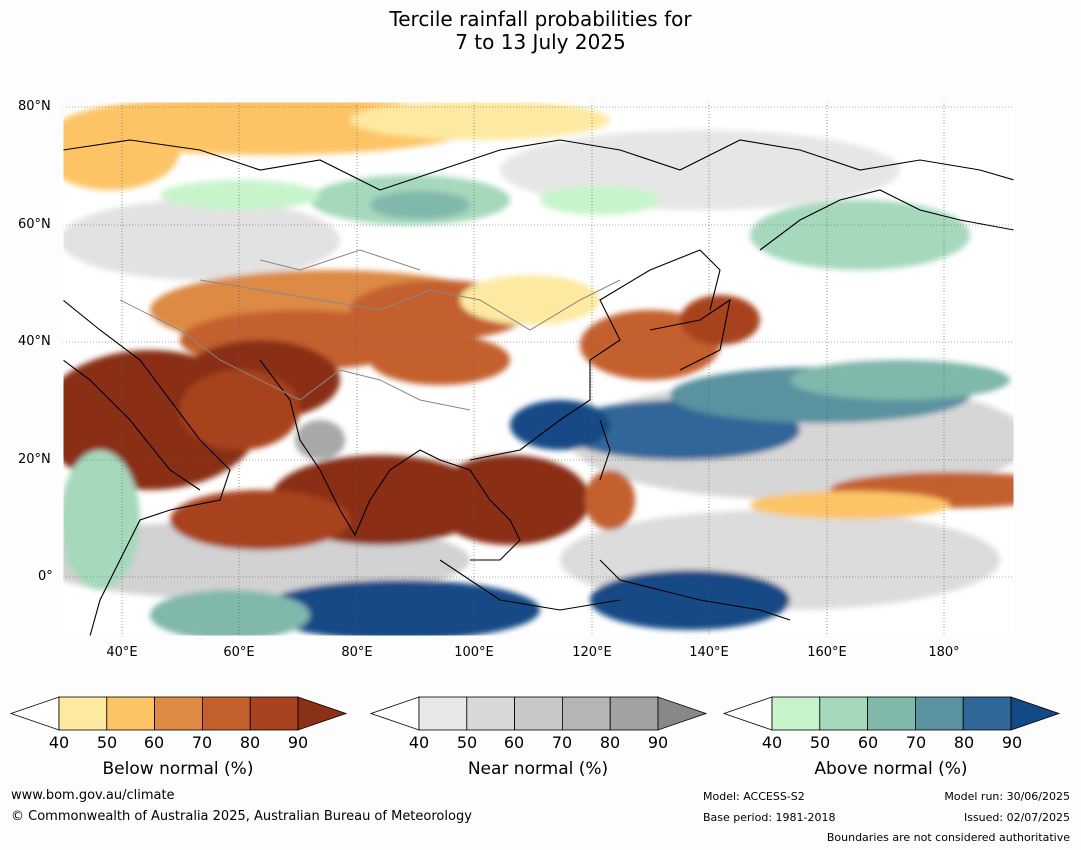  Describe the element at coordinates (122, 652) in the screenshot. I see `lon-label-40e: 40°E` at that location.